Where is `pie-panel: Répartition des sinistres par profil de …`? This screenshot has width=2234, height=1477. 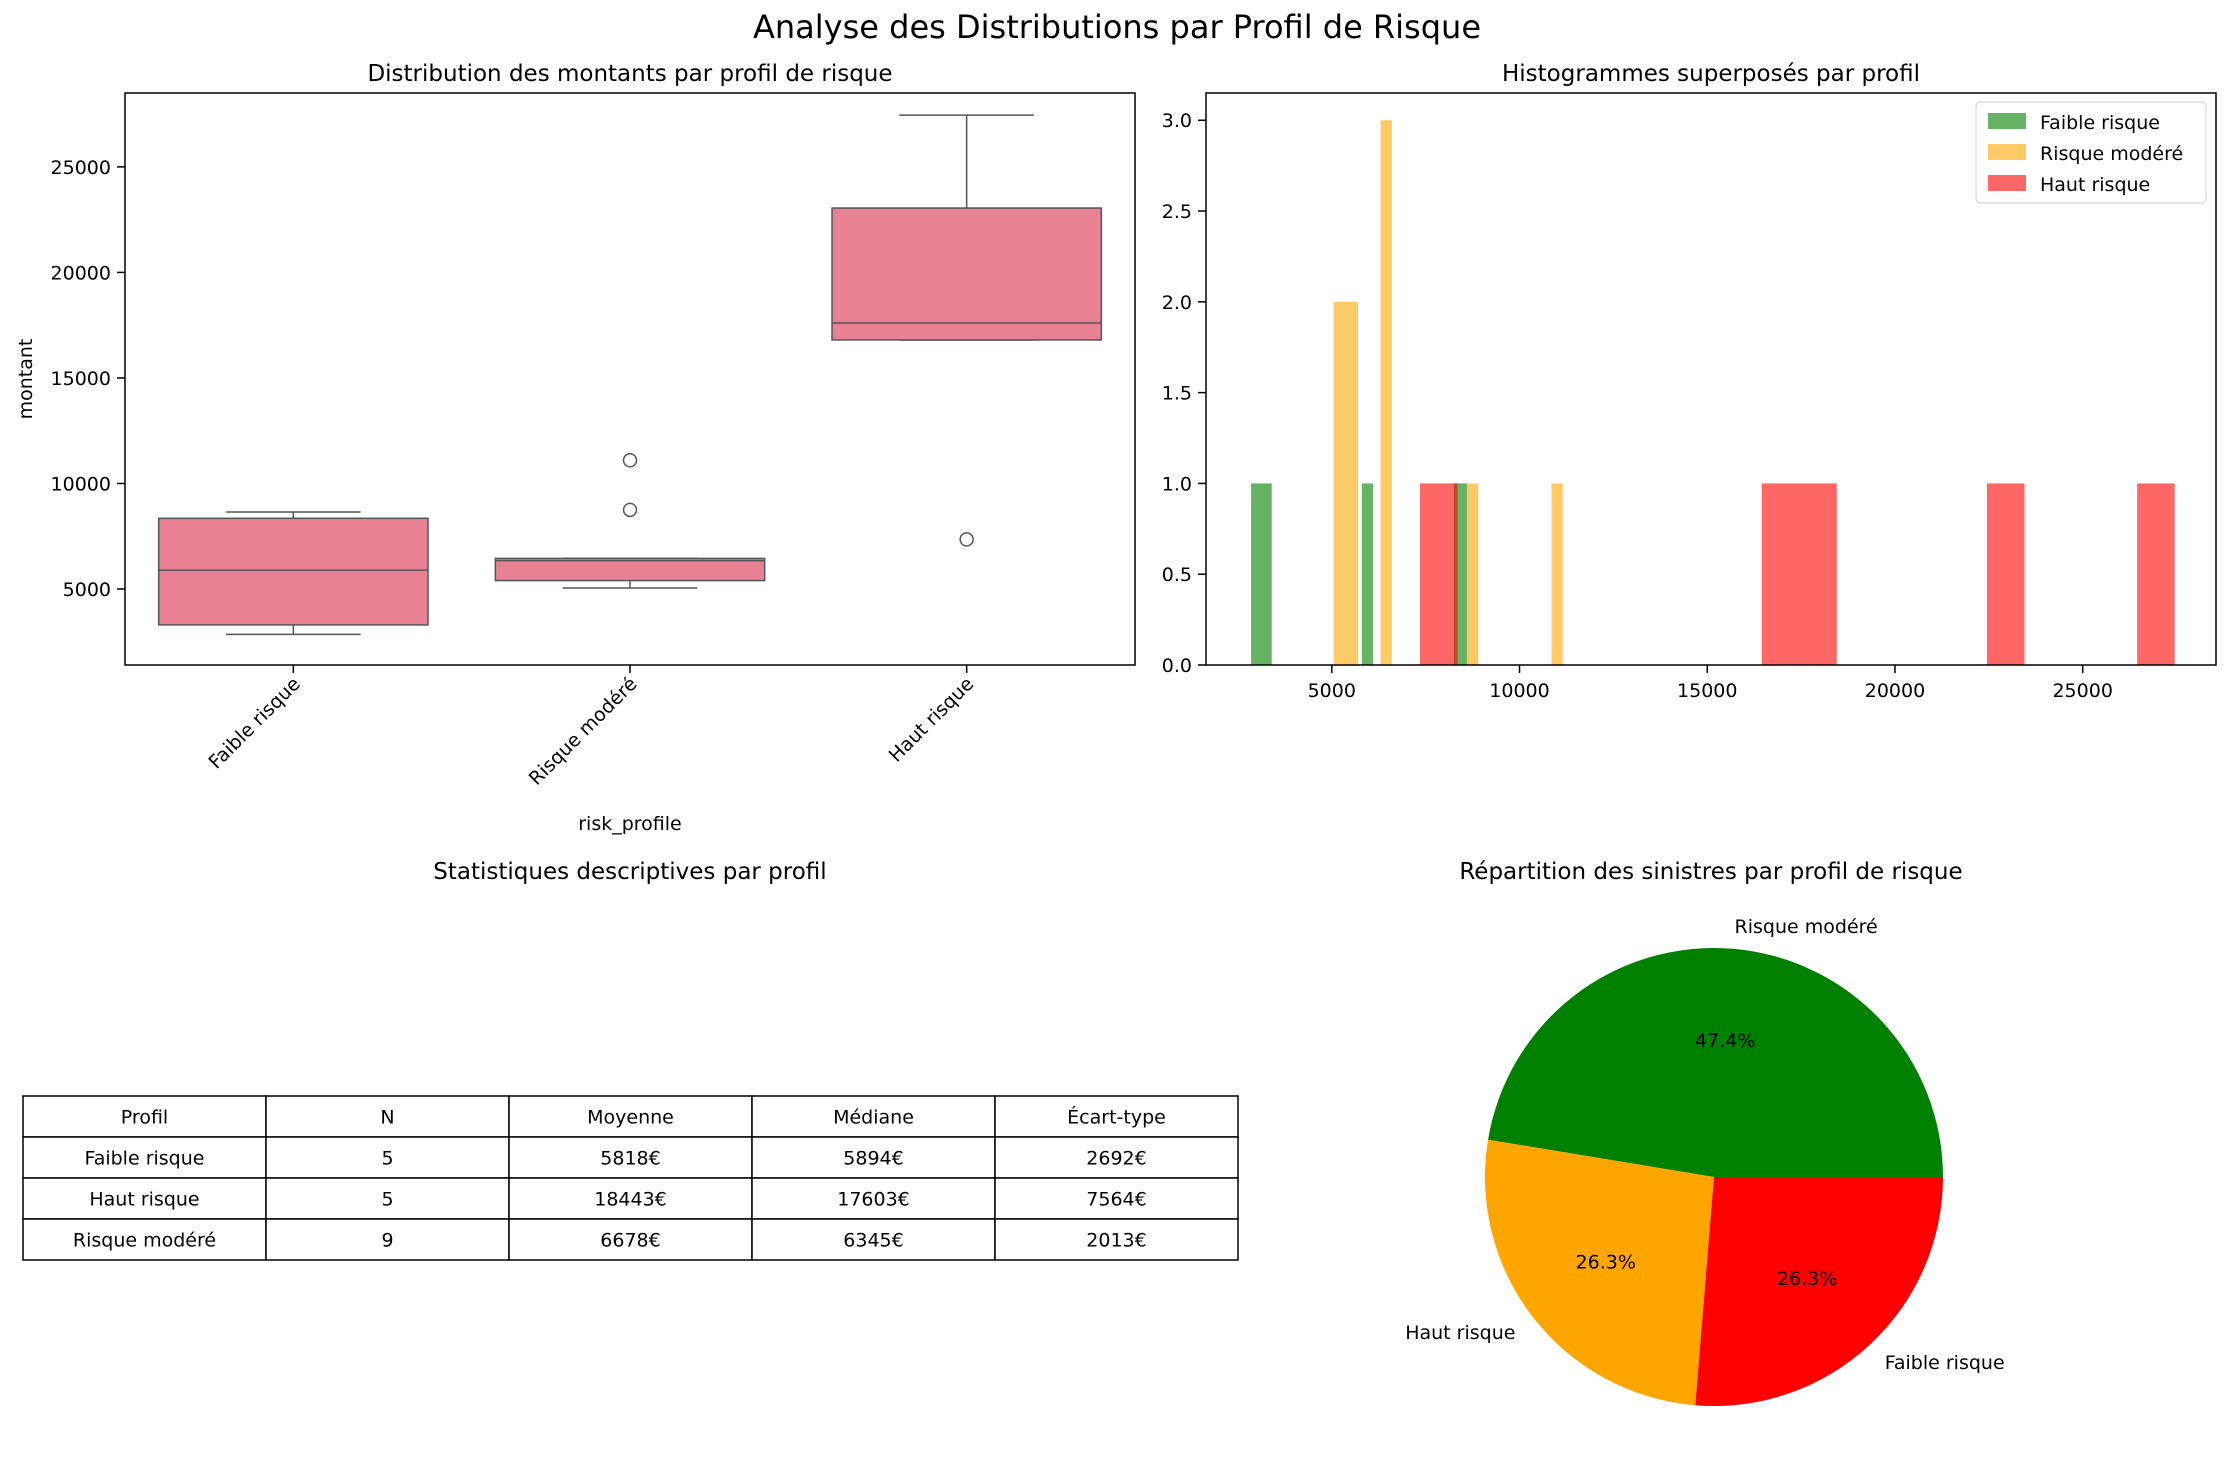
pie-panel: Répartition des sinistres par profil de … is located at coordinates (1705, 1132).